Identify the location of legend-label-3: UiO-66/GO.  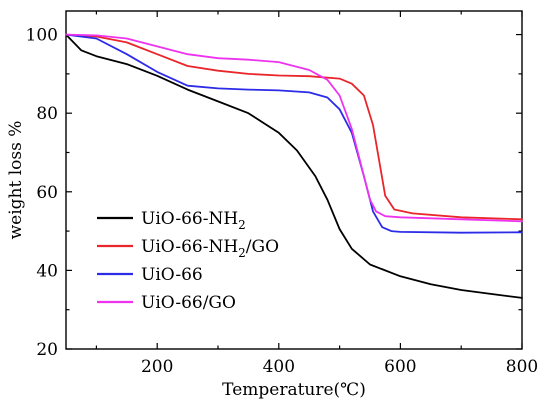
(188, 303).